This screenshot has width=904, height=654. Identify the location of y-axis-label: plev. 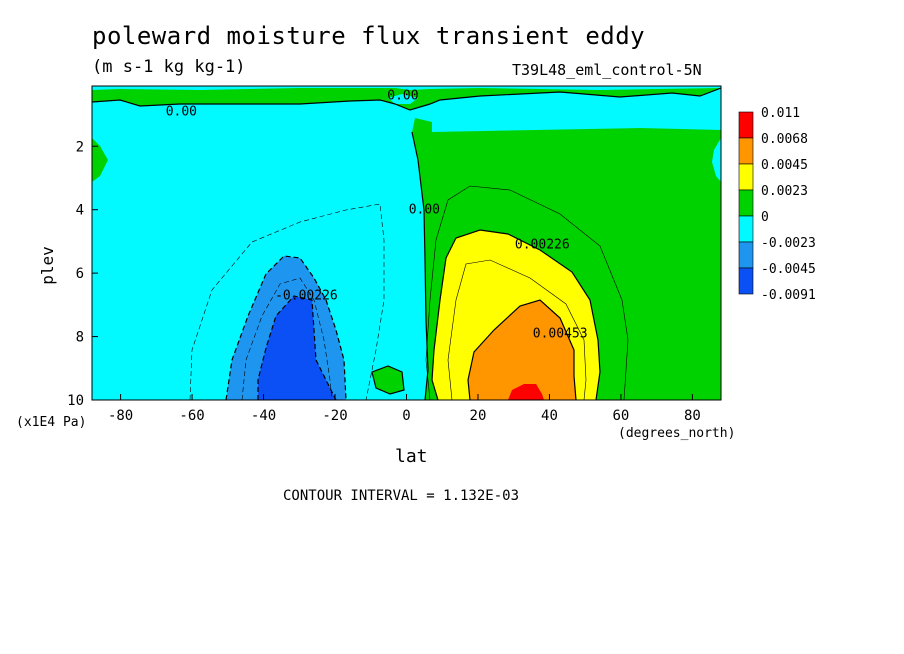
(47, 265).